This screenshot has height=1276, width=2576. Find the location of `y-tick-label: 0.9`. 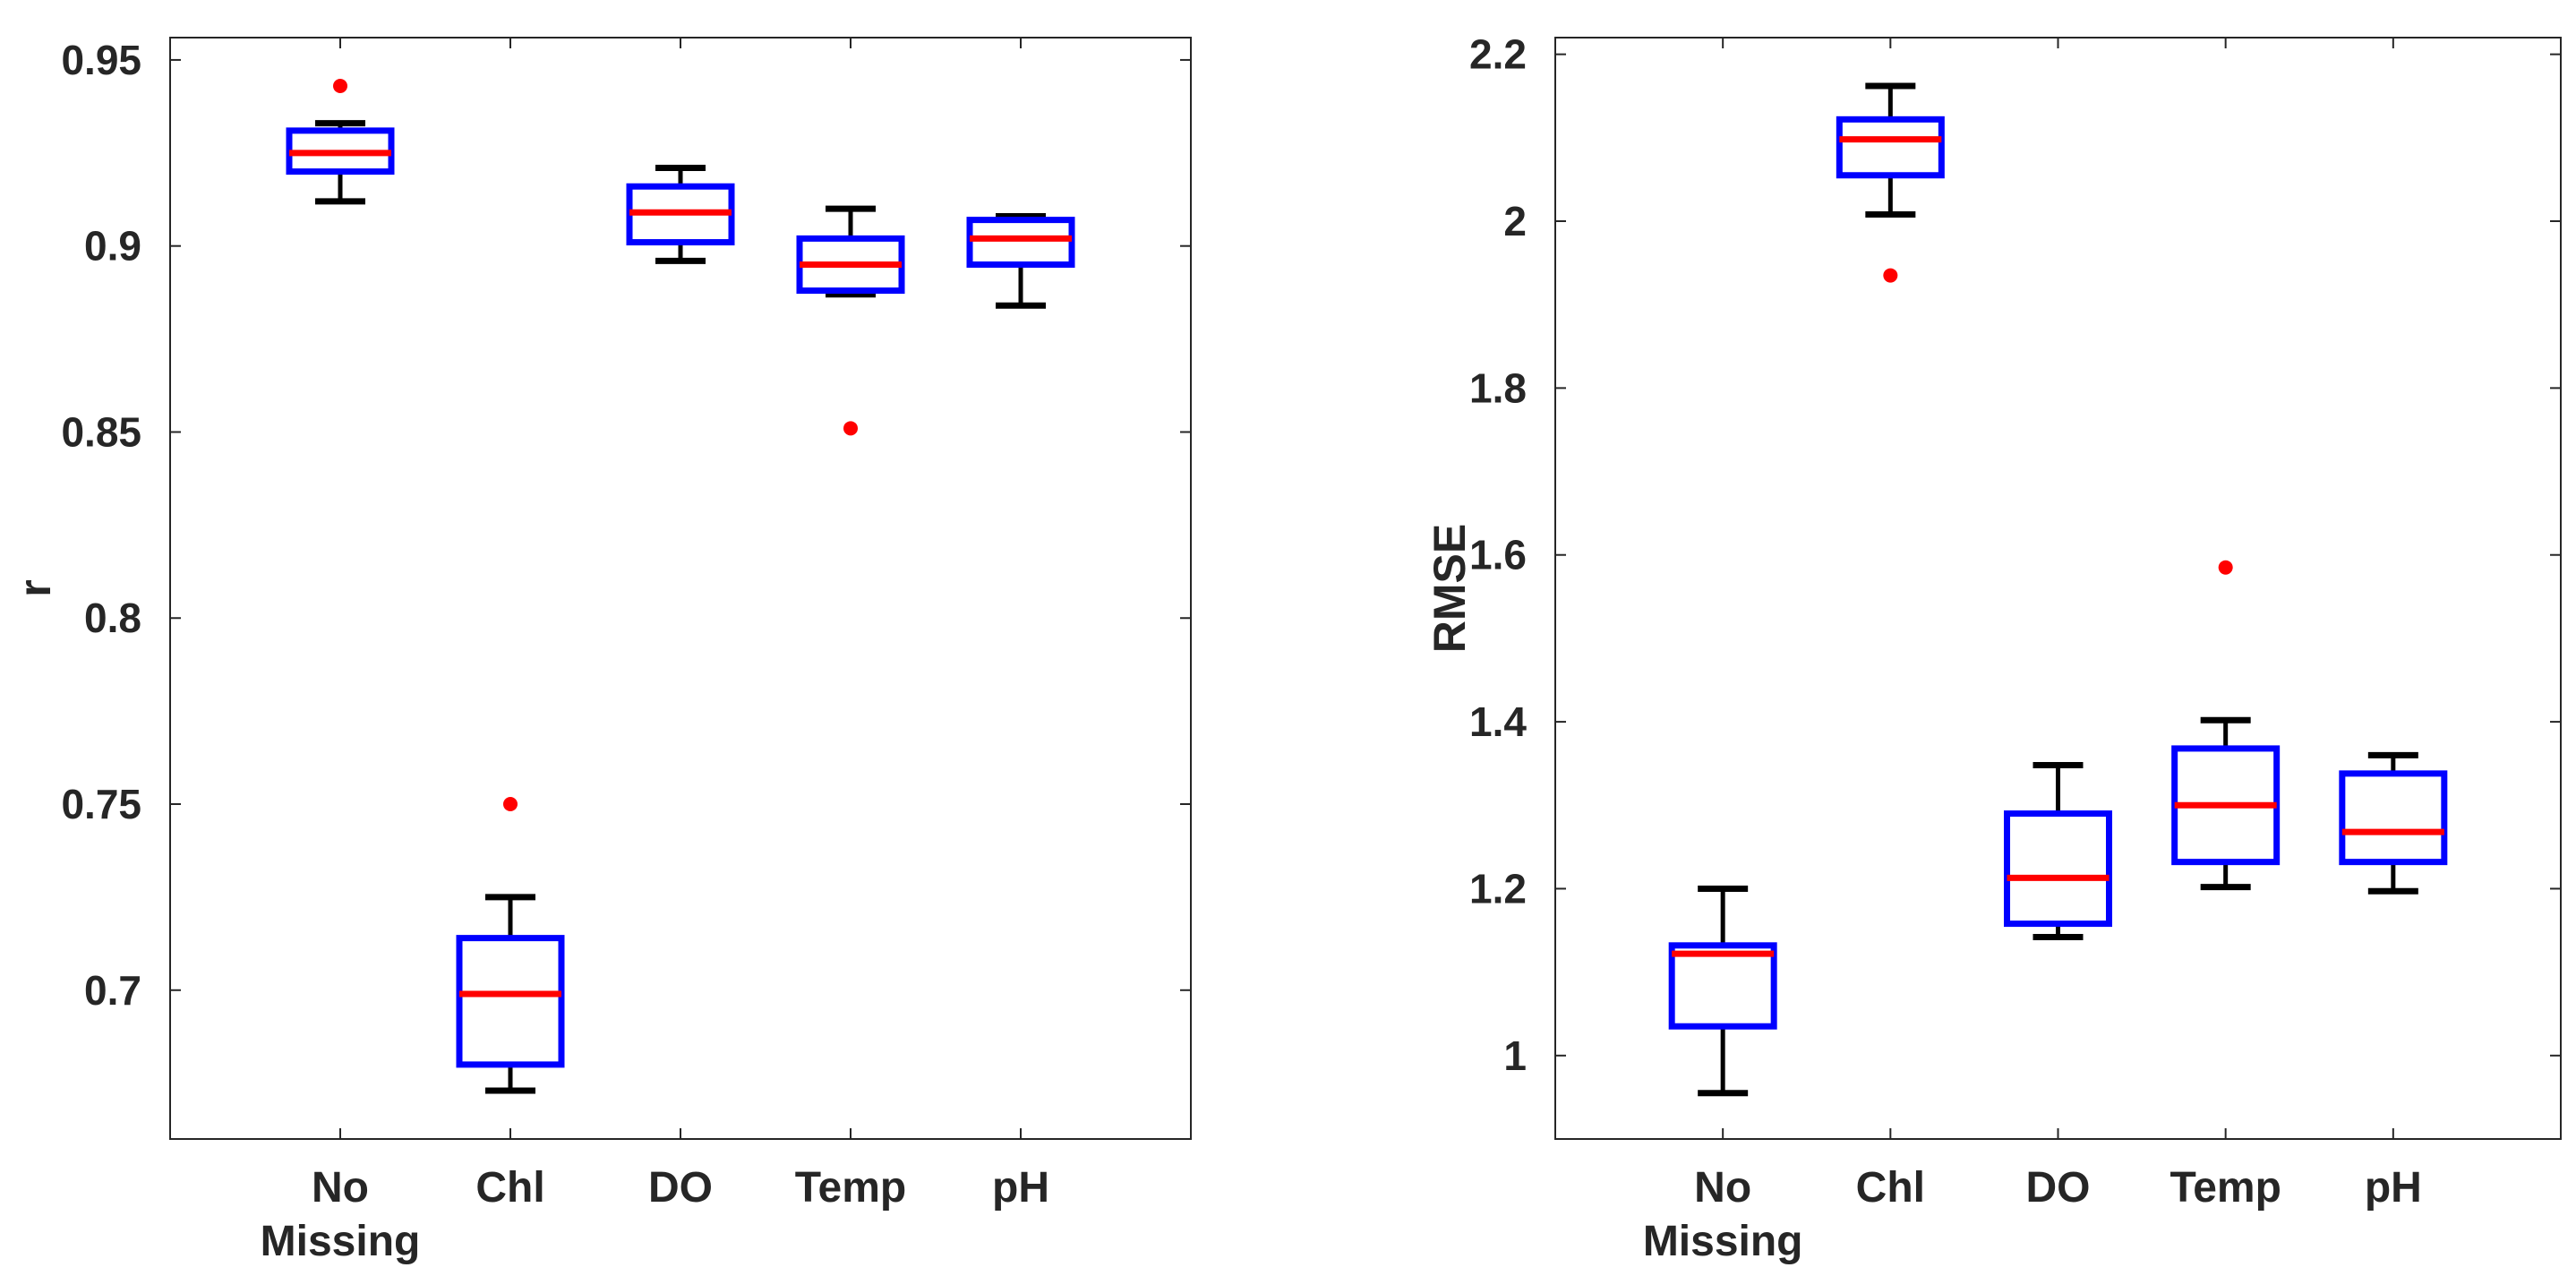

y-tick-label: 0.9 is located at coordinates (112, 246).